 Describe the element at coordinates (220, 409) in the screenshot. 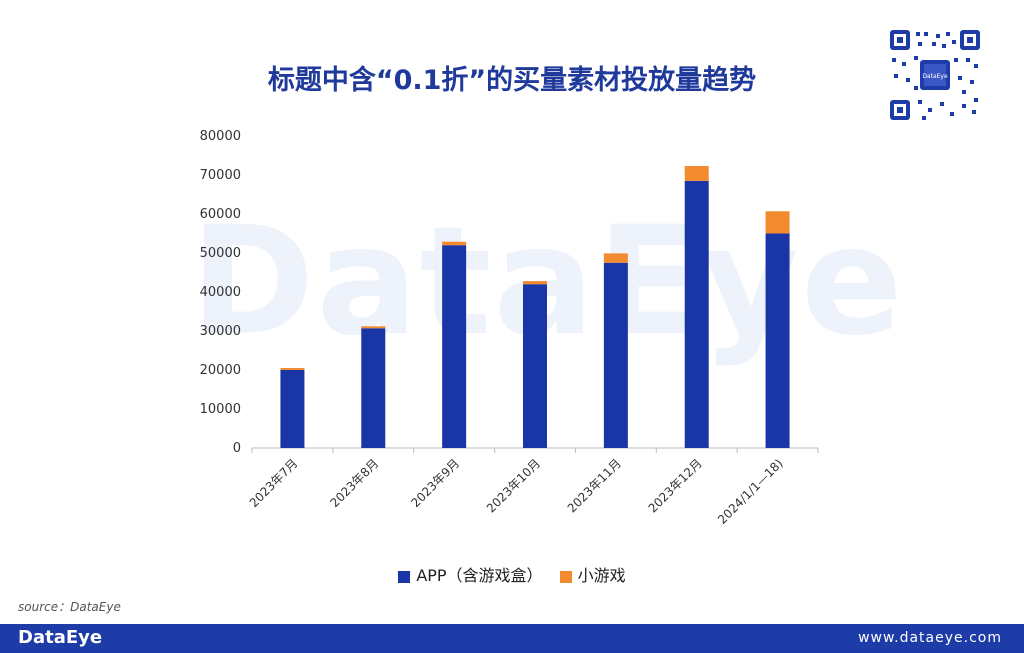

I see `y-tick-label: 10000` at that location.